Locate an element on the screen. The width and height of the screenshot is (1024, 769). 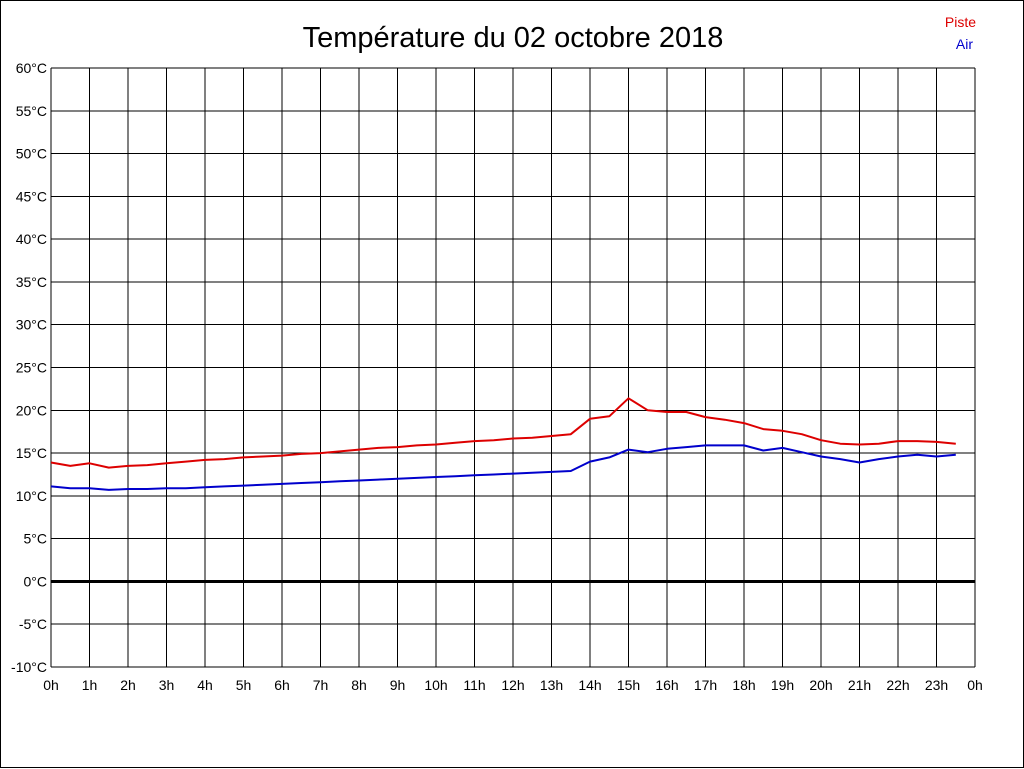
series-line-piste is located at coordinates (503, 433).